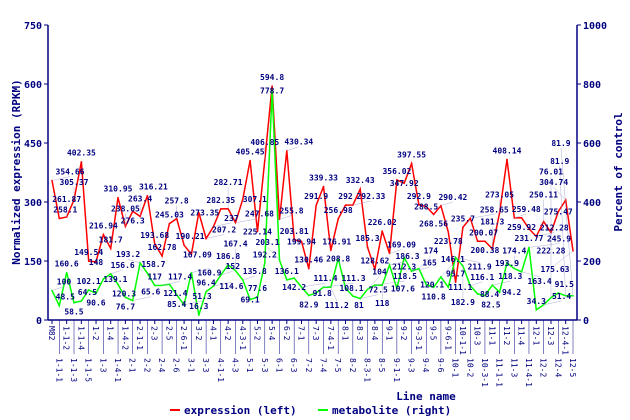 The height and width of the screenshot is (420, 630). Describe the element at coordinates (455, 367) in the screenshot. I see `x-tick-label: 10-1` at that location.